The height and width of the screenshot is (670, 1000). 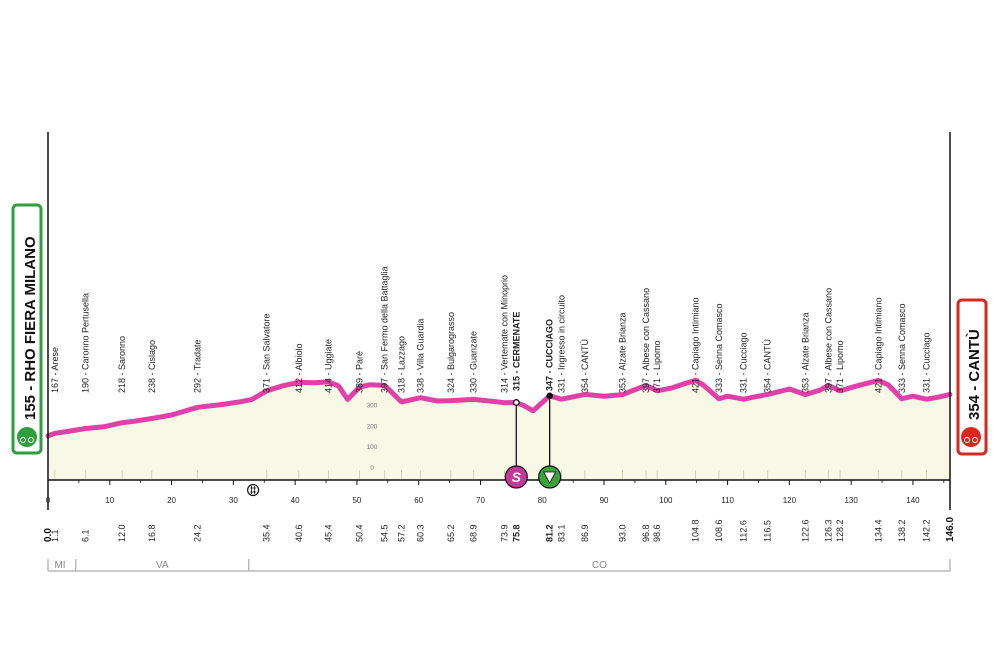 I want to click on km-tick-120: 120, so click(x=790, y=500).